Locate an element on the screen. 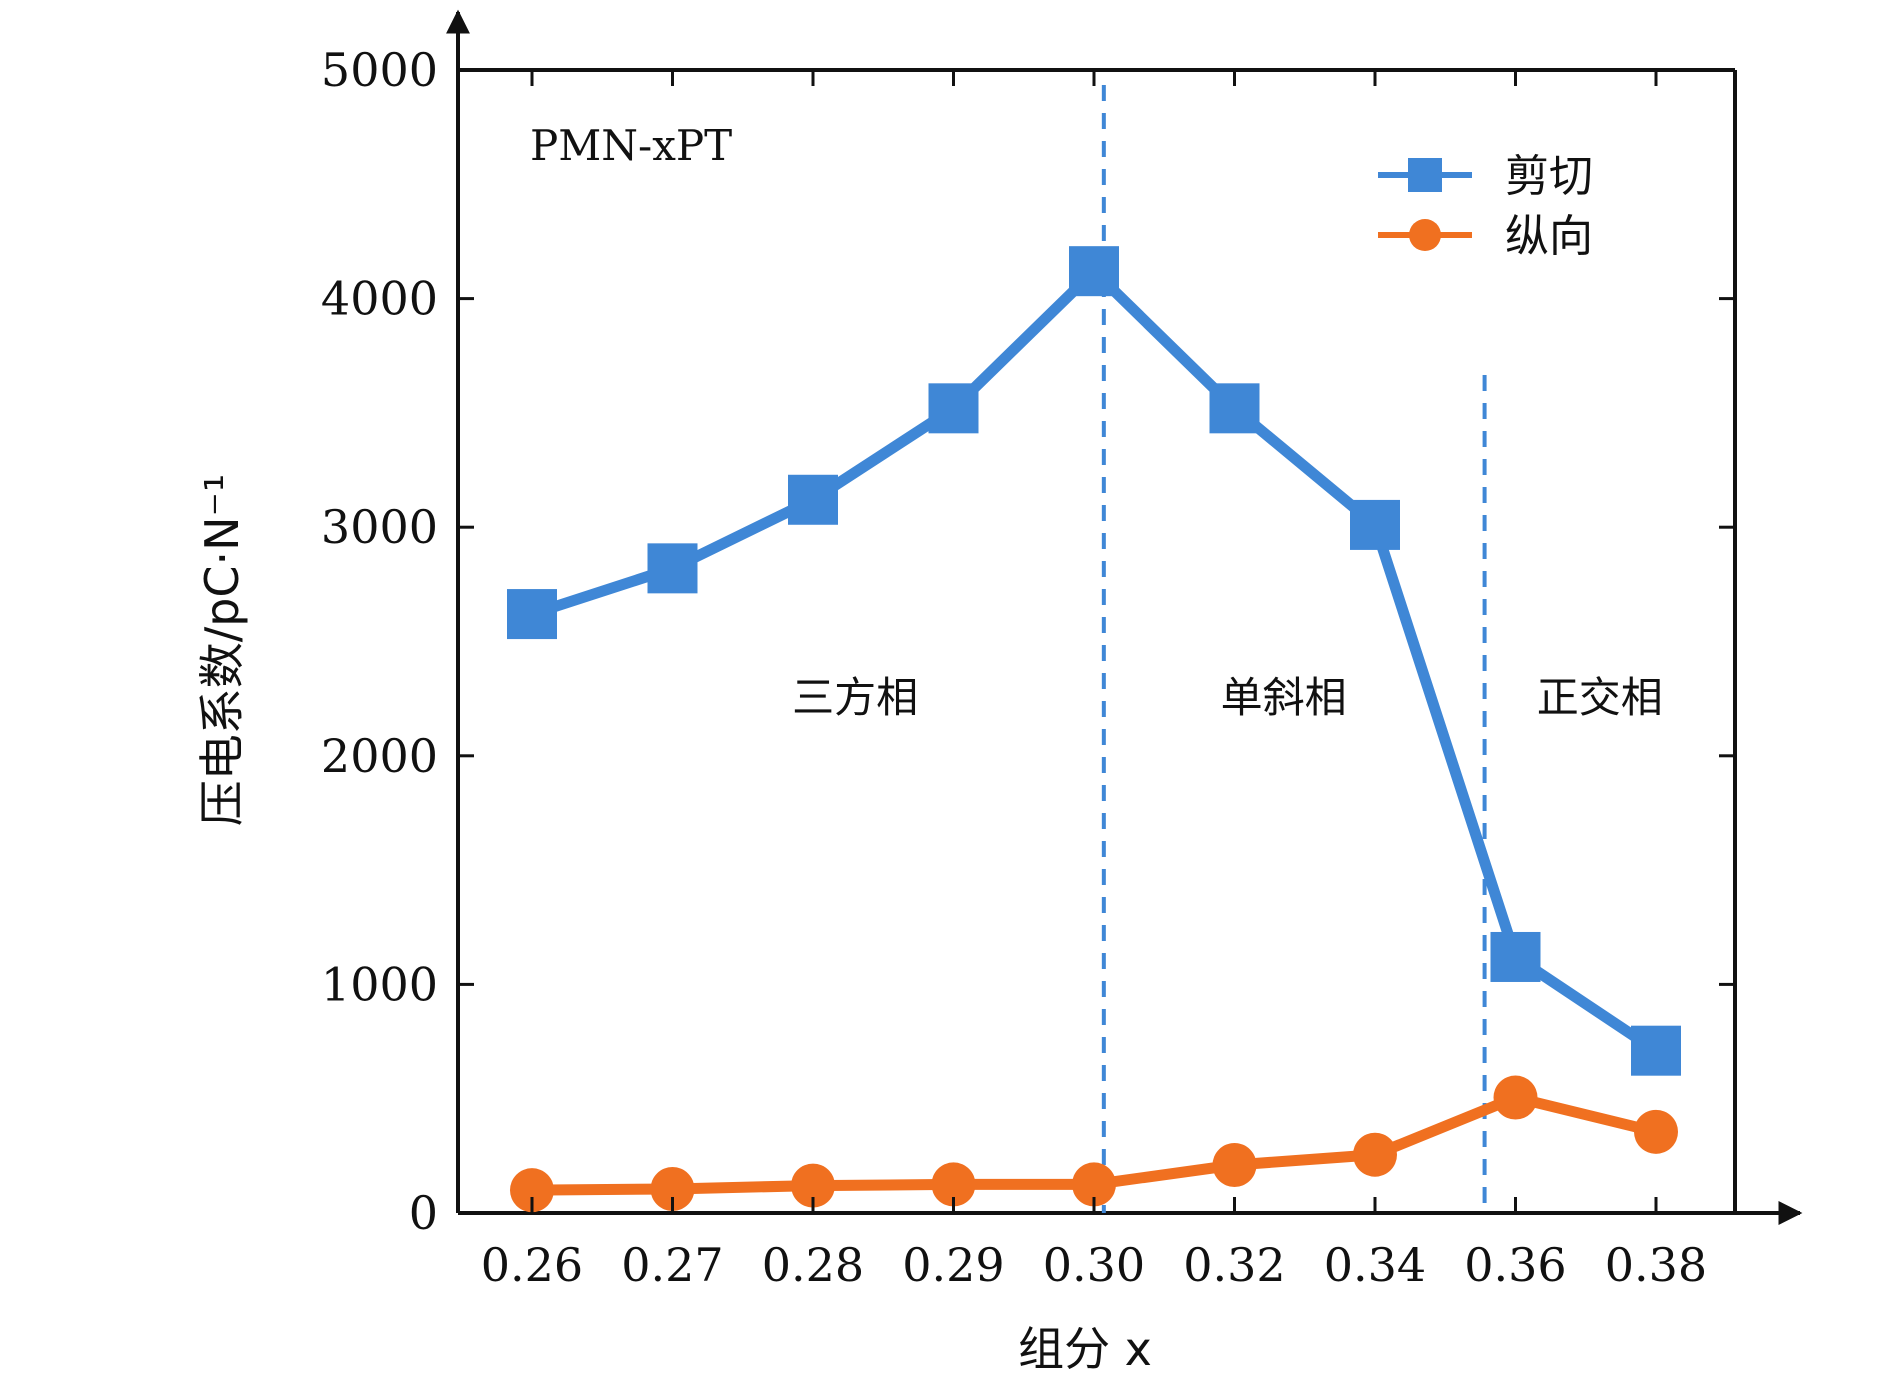 This screenshot has width=1890, height=1387. x-tick-label: 0.36 is located at coordinates (1515, 1265).